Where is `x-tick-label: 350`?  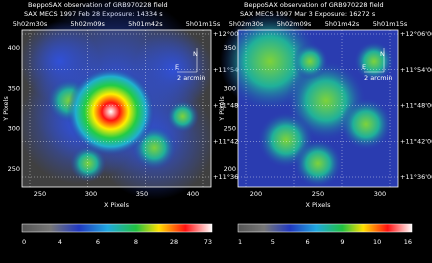 x-tick-label: 350 is located at coordinates (142, 194).